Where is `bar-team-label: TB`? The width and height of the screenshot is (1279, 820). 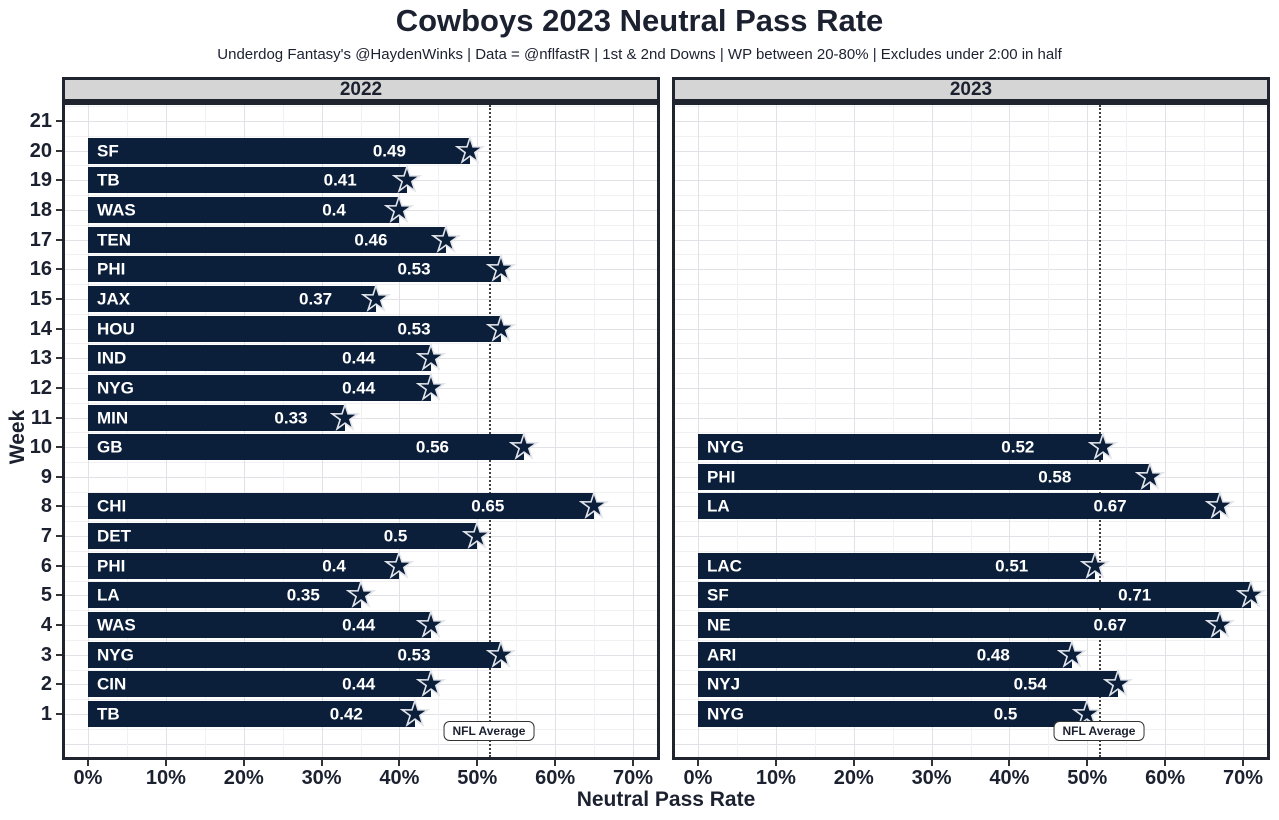
bar-team-label: TB is located at coordinates (108, 714).